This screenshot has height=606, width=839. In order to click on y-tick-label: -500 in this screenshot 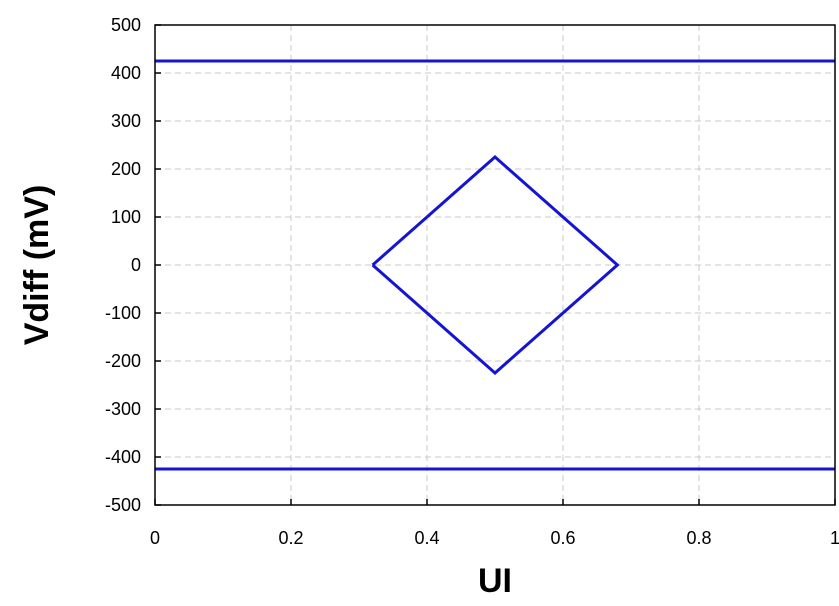, I will do `click(123, 505)`.